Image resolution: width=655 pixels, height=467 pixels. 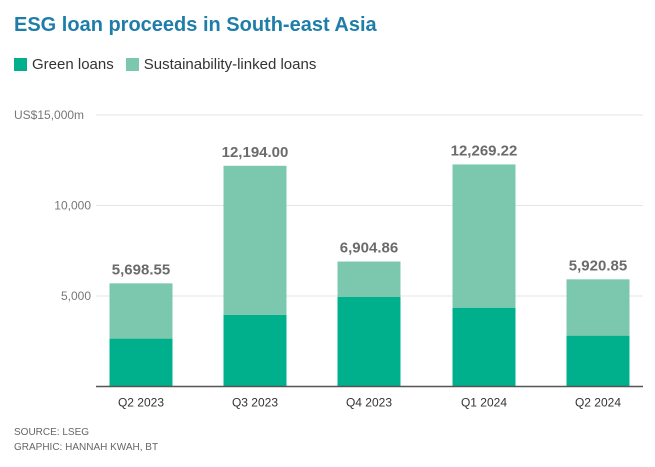 I want to click on y-tick-label: US$15,000m, so click(x=49, y=115).